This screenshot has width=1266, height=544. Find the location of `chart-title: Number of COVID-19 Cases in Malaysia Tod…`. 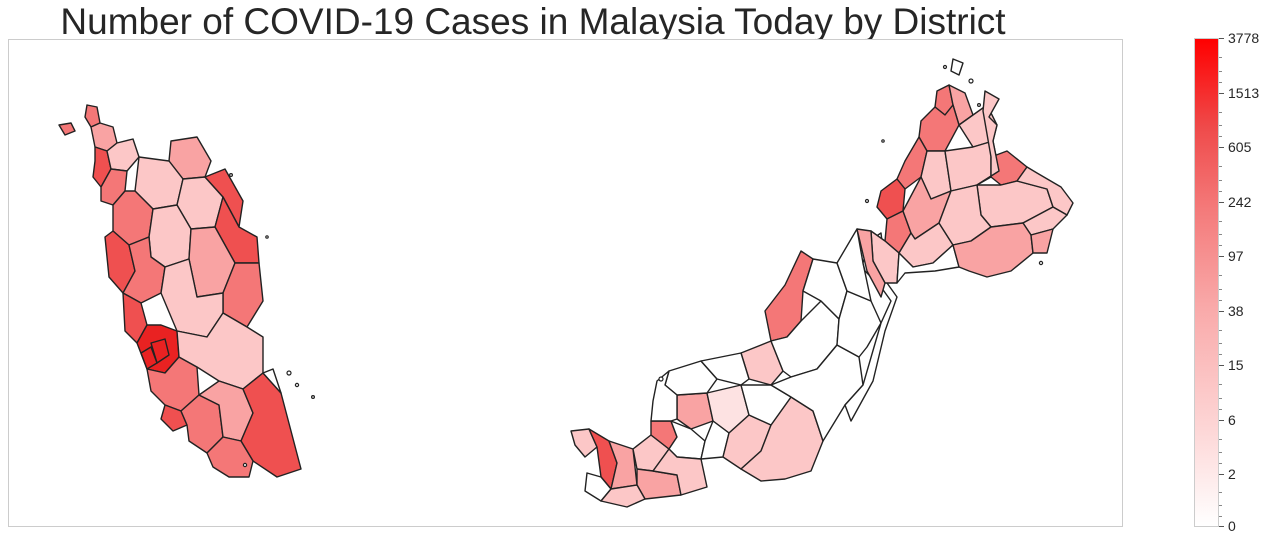

chart-title: Number of COVID-19 Cases in Malaysia Tod… is located at coordinates (533, 21).